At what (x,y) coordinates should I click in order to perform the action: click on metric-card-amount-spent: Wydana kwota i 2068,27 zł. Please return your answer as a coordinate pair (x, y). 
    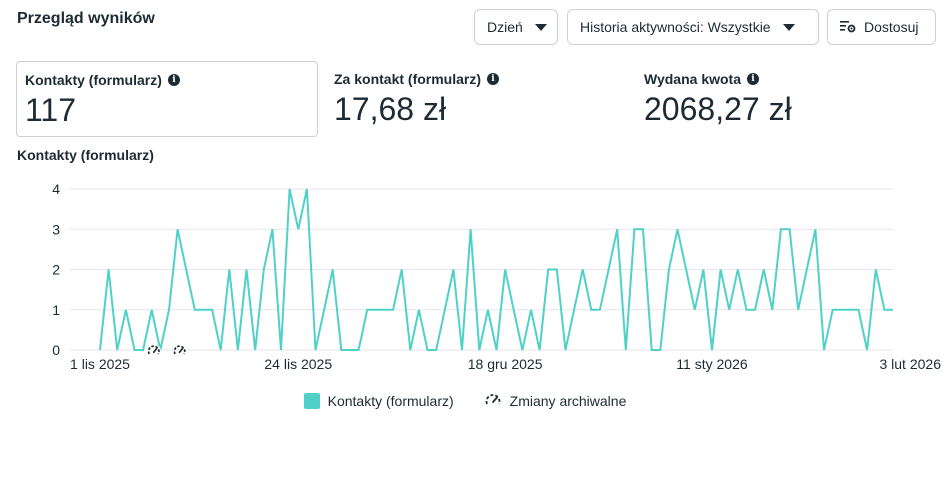
    Looking at the image, I should click on (781, 99).